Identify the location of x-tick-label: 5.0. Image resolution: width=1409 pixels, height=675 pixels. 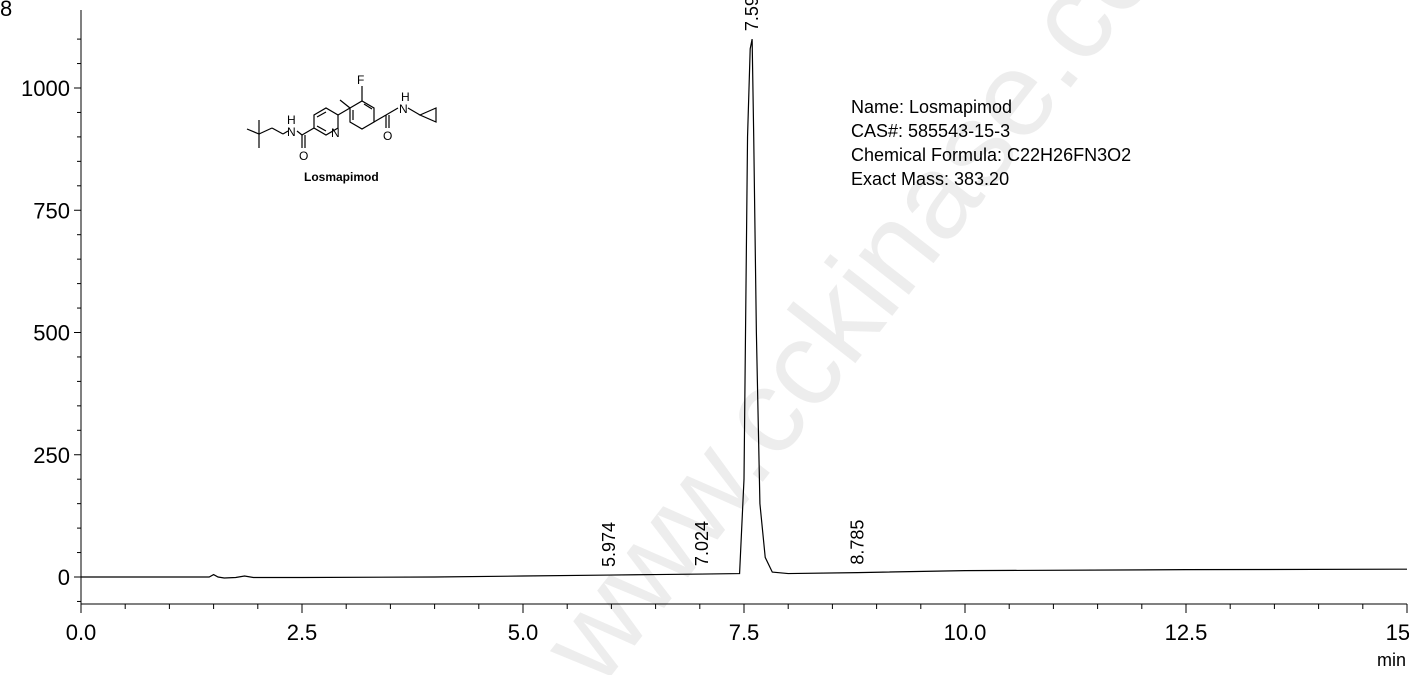
(523, 632).